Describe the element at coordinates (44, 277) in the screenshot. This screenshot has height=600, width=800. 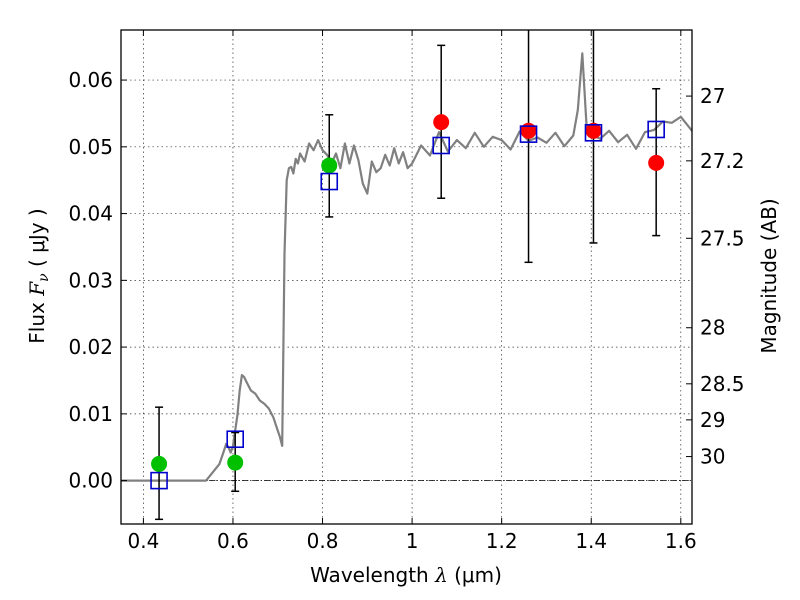
I see `y-axis-label-subscript: ν` at that location.